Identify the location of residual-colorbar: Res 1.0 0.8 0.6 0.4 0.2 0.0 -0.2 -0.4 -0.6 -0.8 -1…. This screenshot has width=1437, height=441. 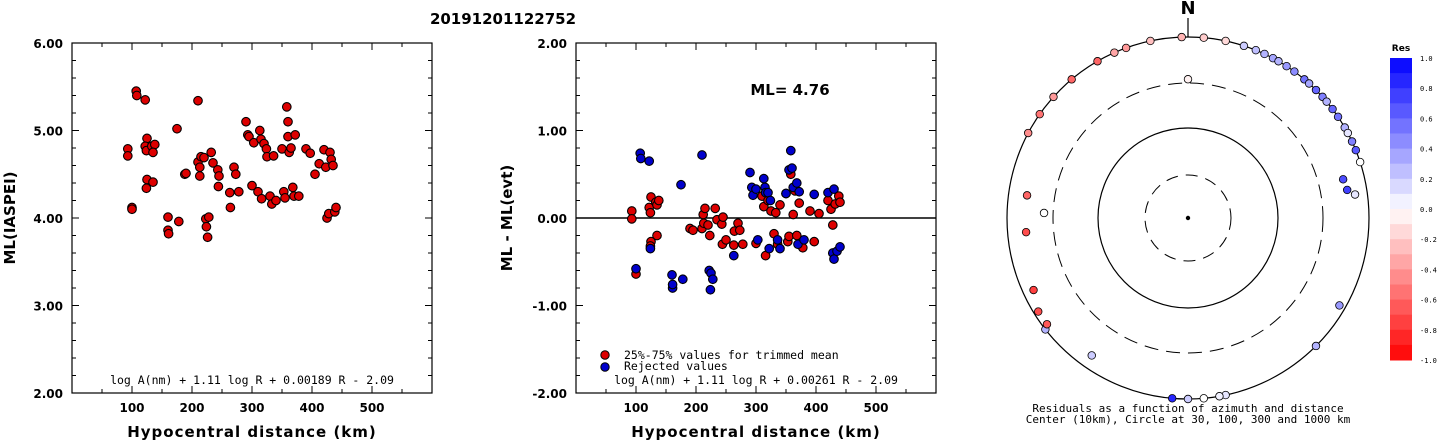
(1413, 204).